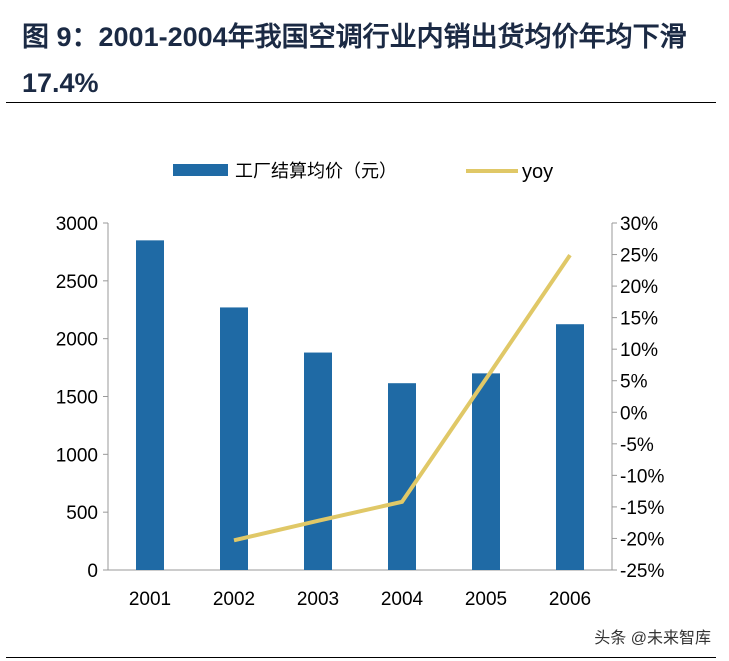 Image resolution: width=729 pixels, height=661 pixels. Describe the element at coordinates (77, 282) in the screenshot. I see `left-tick-label: 2500` at that location.